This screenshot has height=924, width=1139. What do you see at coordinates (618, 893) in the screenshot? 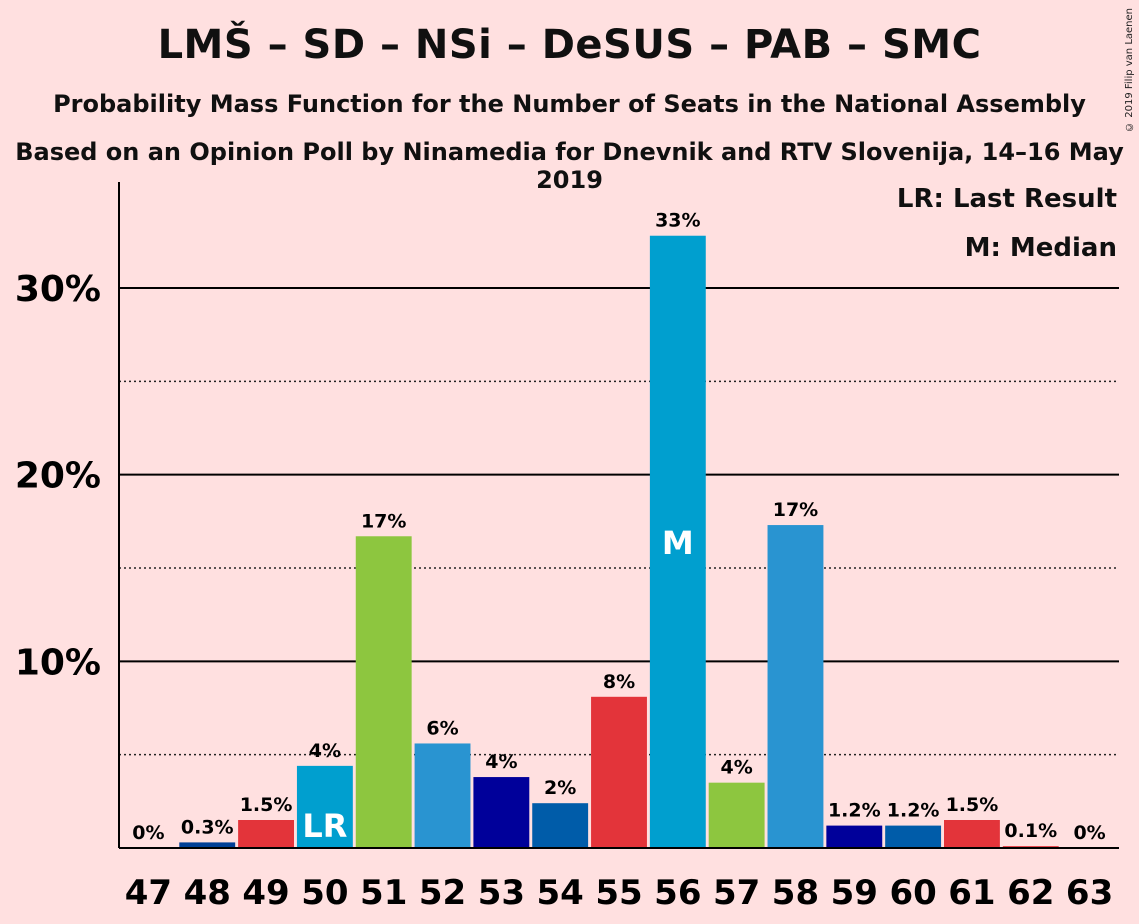
I see `x-tick-label: 55` at bounding box center [618, 893].